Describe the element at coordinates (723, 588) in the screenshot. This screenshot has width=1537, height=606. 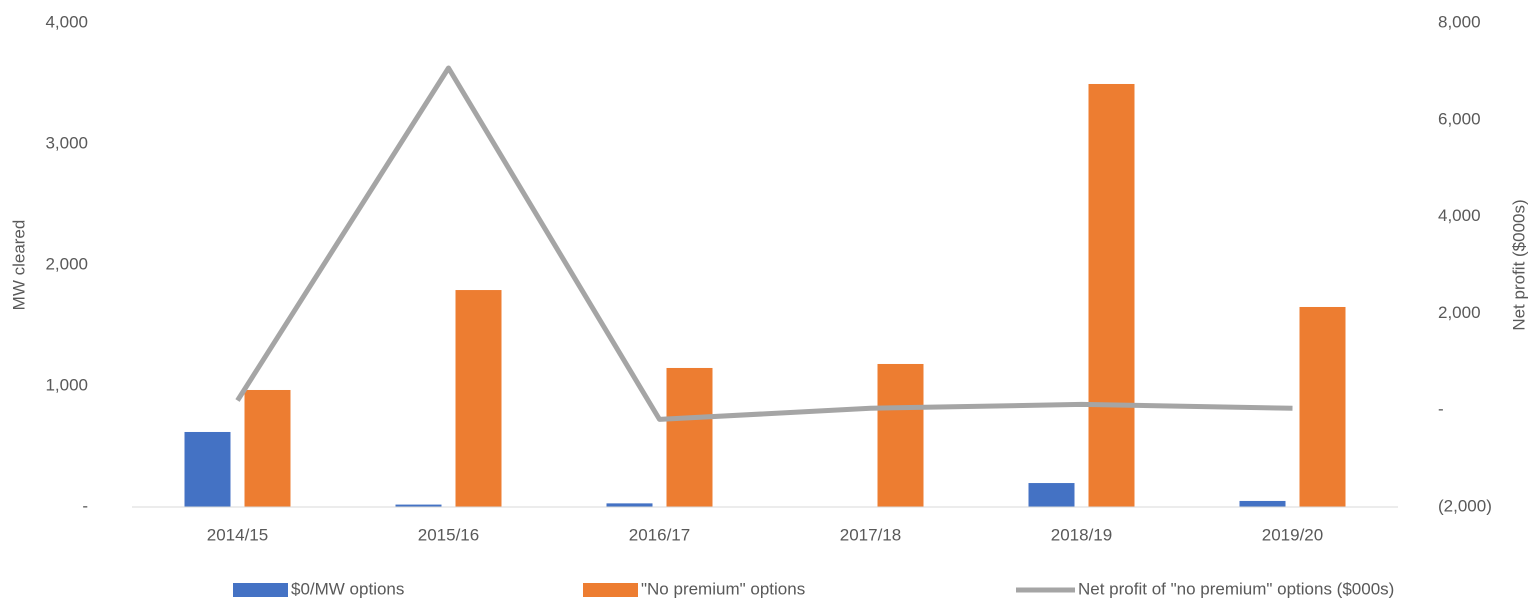
I see `legend-label: "No premium" options` at that location.